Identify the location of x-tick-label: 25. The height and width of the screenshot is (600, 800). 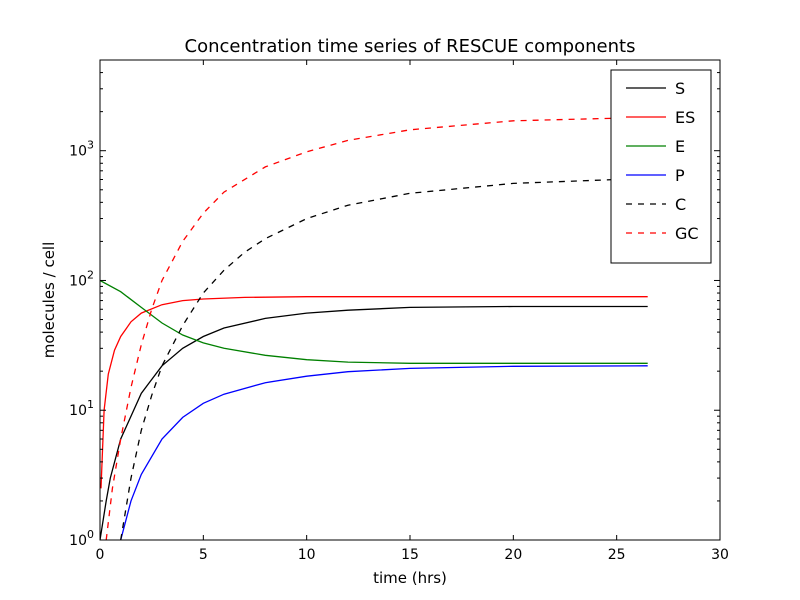
(617, 555).